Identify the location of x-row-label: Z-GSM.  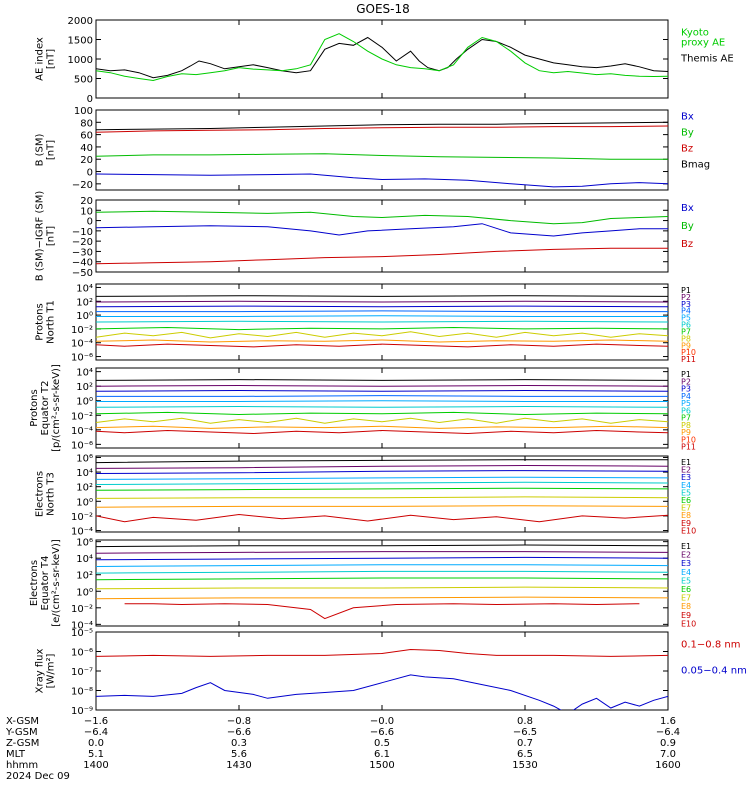
(22, 743).